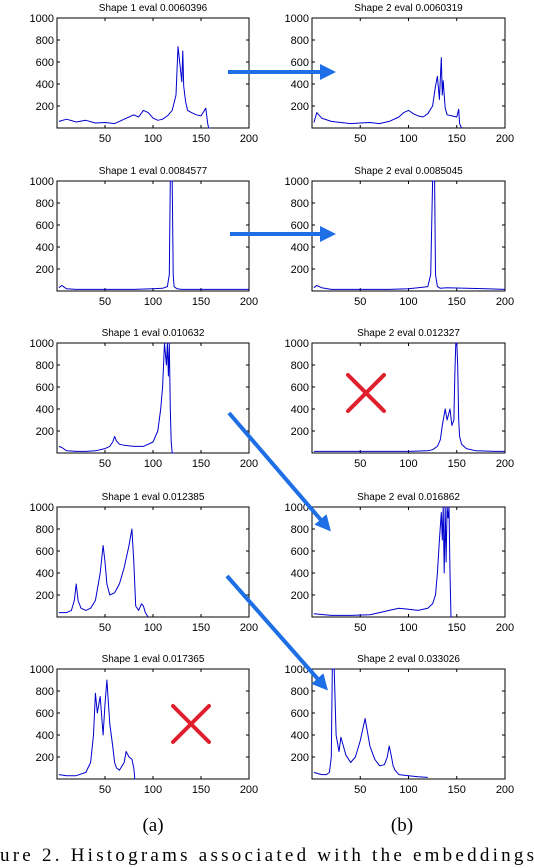 This screenshot has height=868, width=534. I want to click on panel-title: Shape 1 eval 0.010632, so click(153, 333).